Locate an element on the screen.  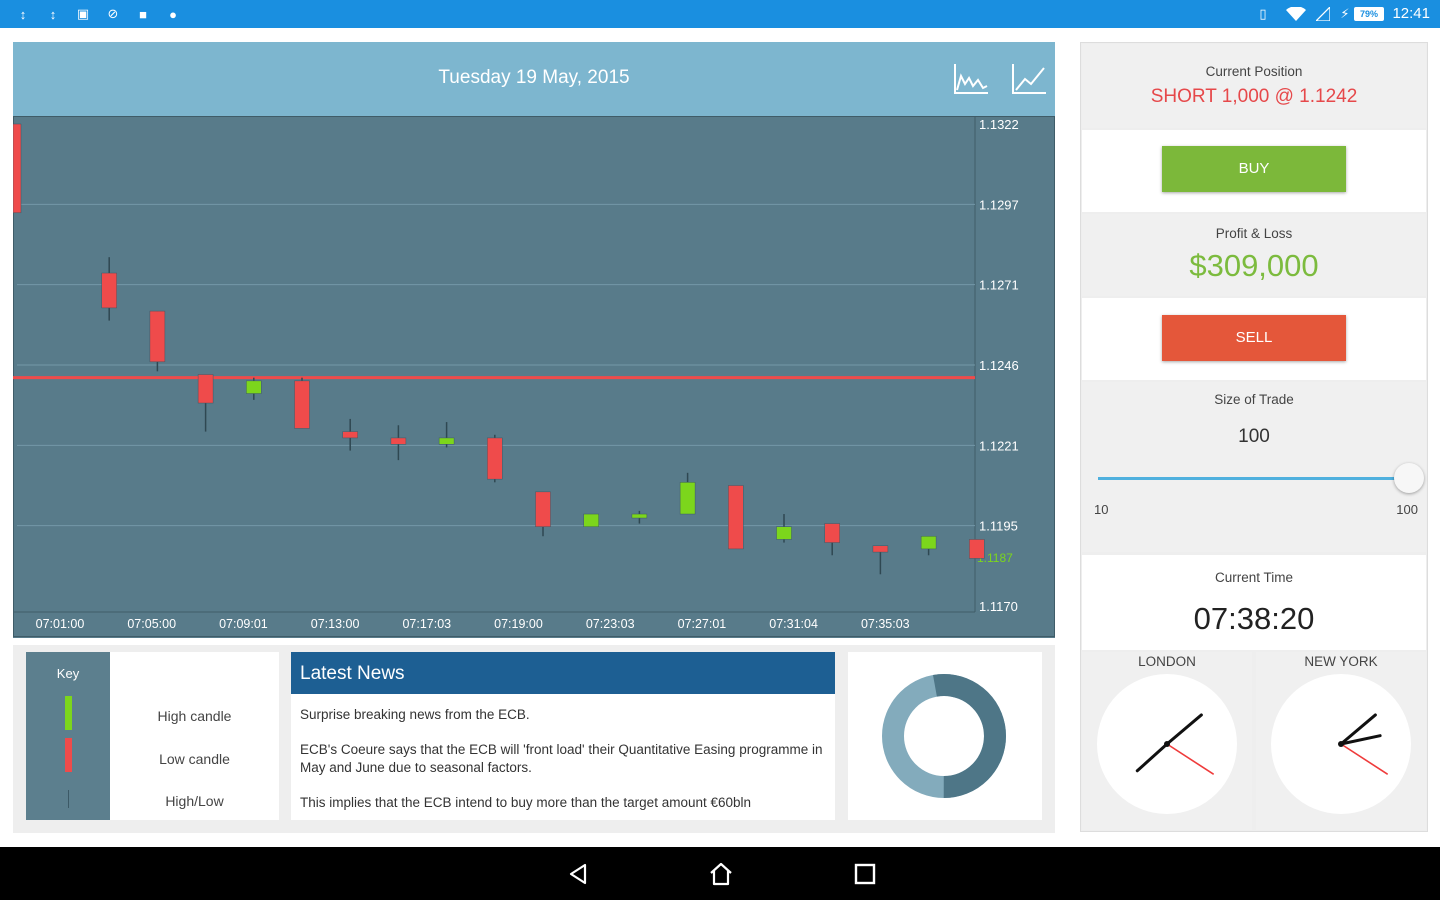
x-tick-label: 07:27:01 is located at coordinates (702, 624).